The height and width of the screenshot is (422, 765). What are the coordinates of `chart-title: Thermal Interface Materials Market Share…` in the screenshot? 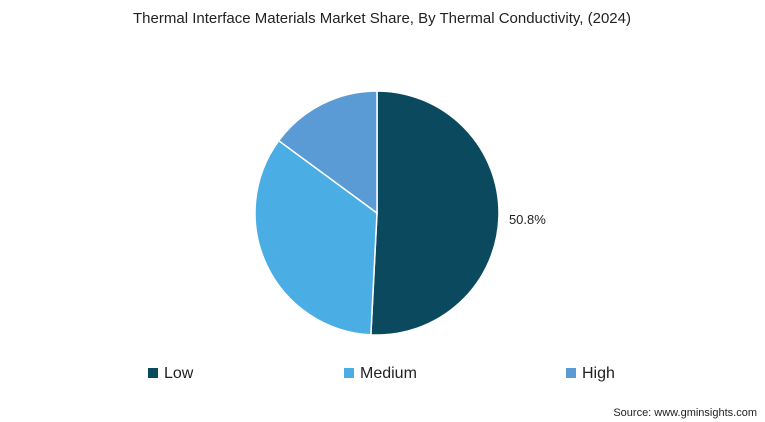 It's located at (382, 18).